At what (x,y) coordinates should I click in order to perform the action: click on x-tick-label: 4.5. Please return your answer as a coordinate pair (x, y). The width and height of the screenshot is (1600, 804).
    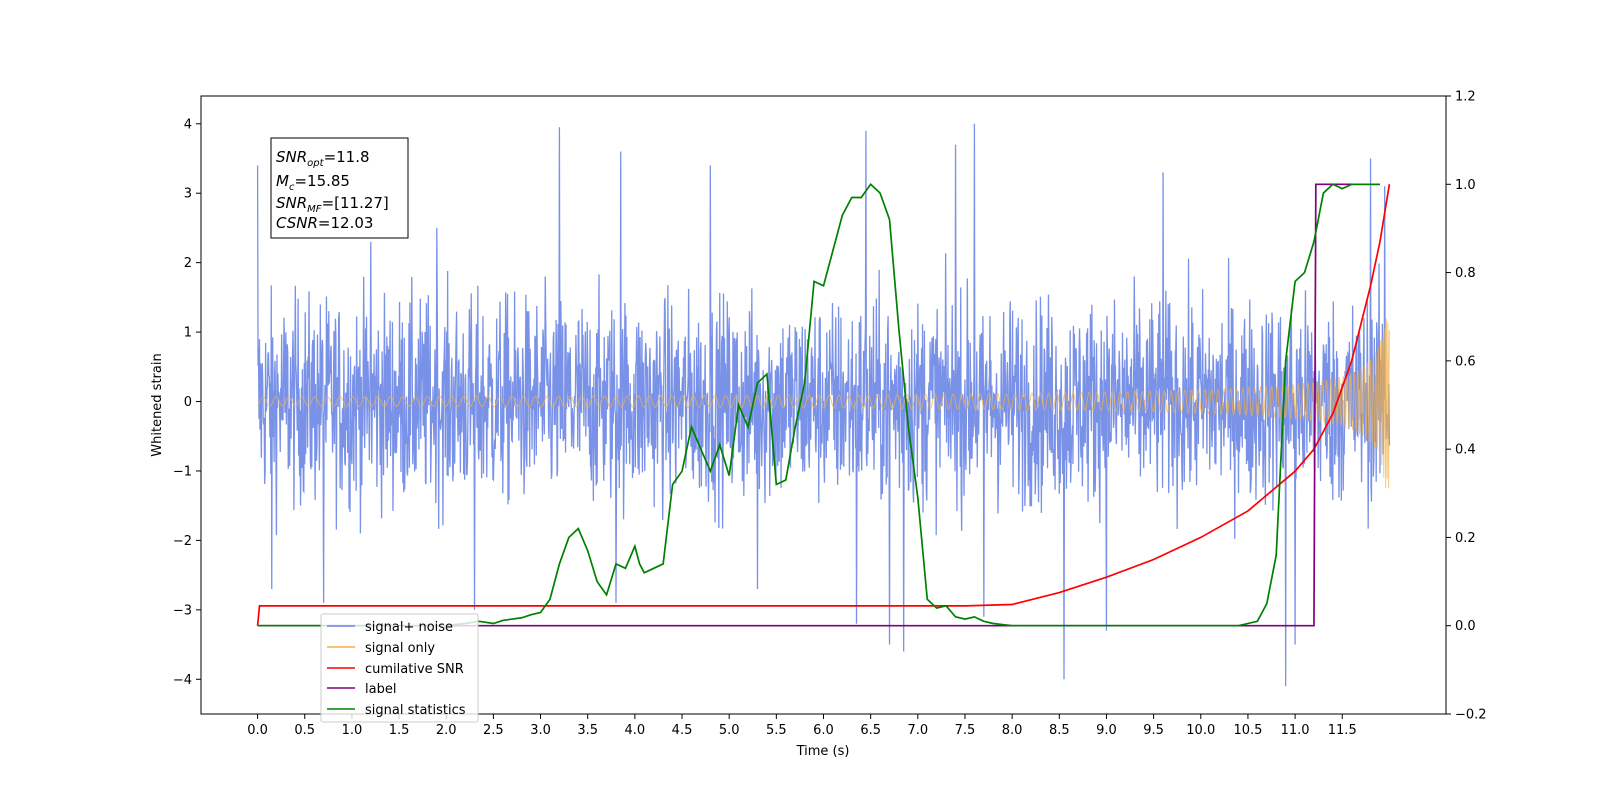
    Looking at the image, I should click on (682, 730).